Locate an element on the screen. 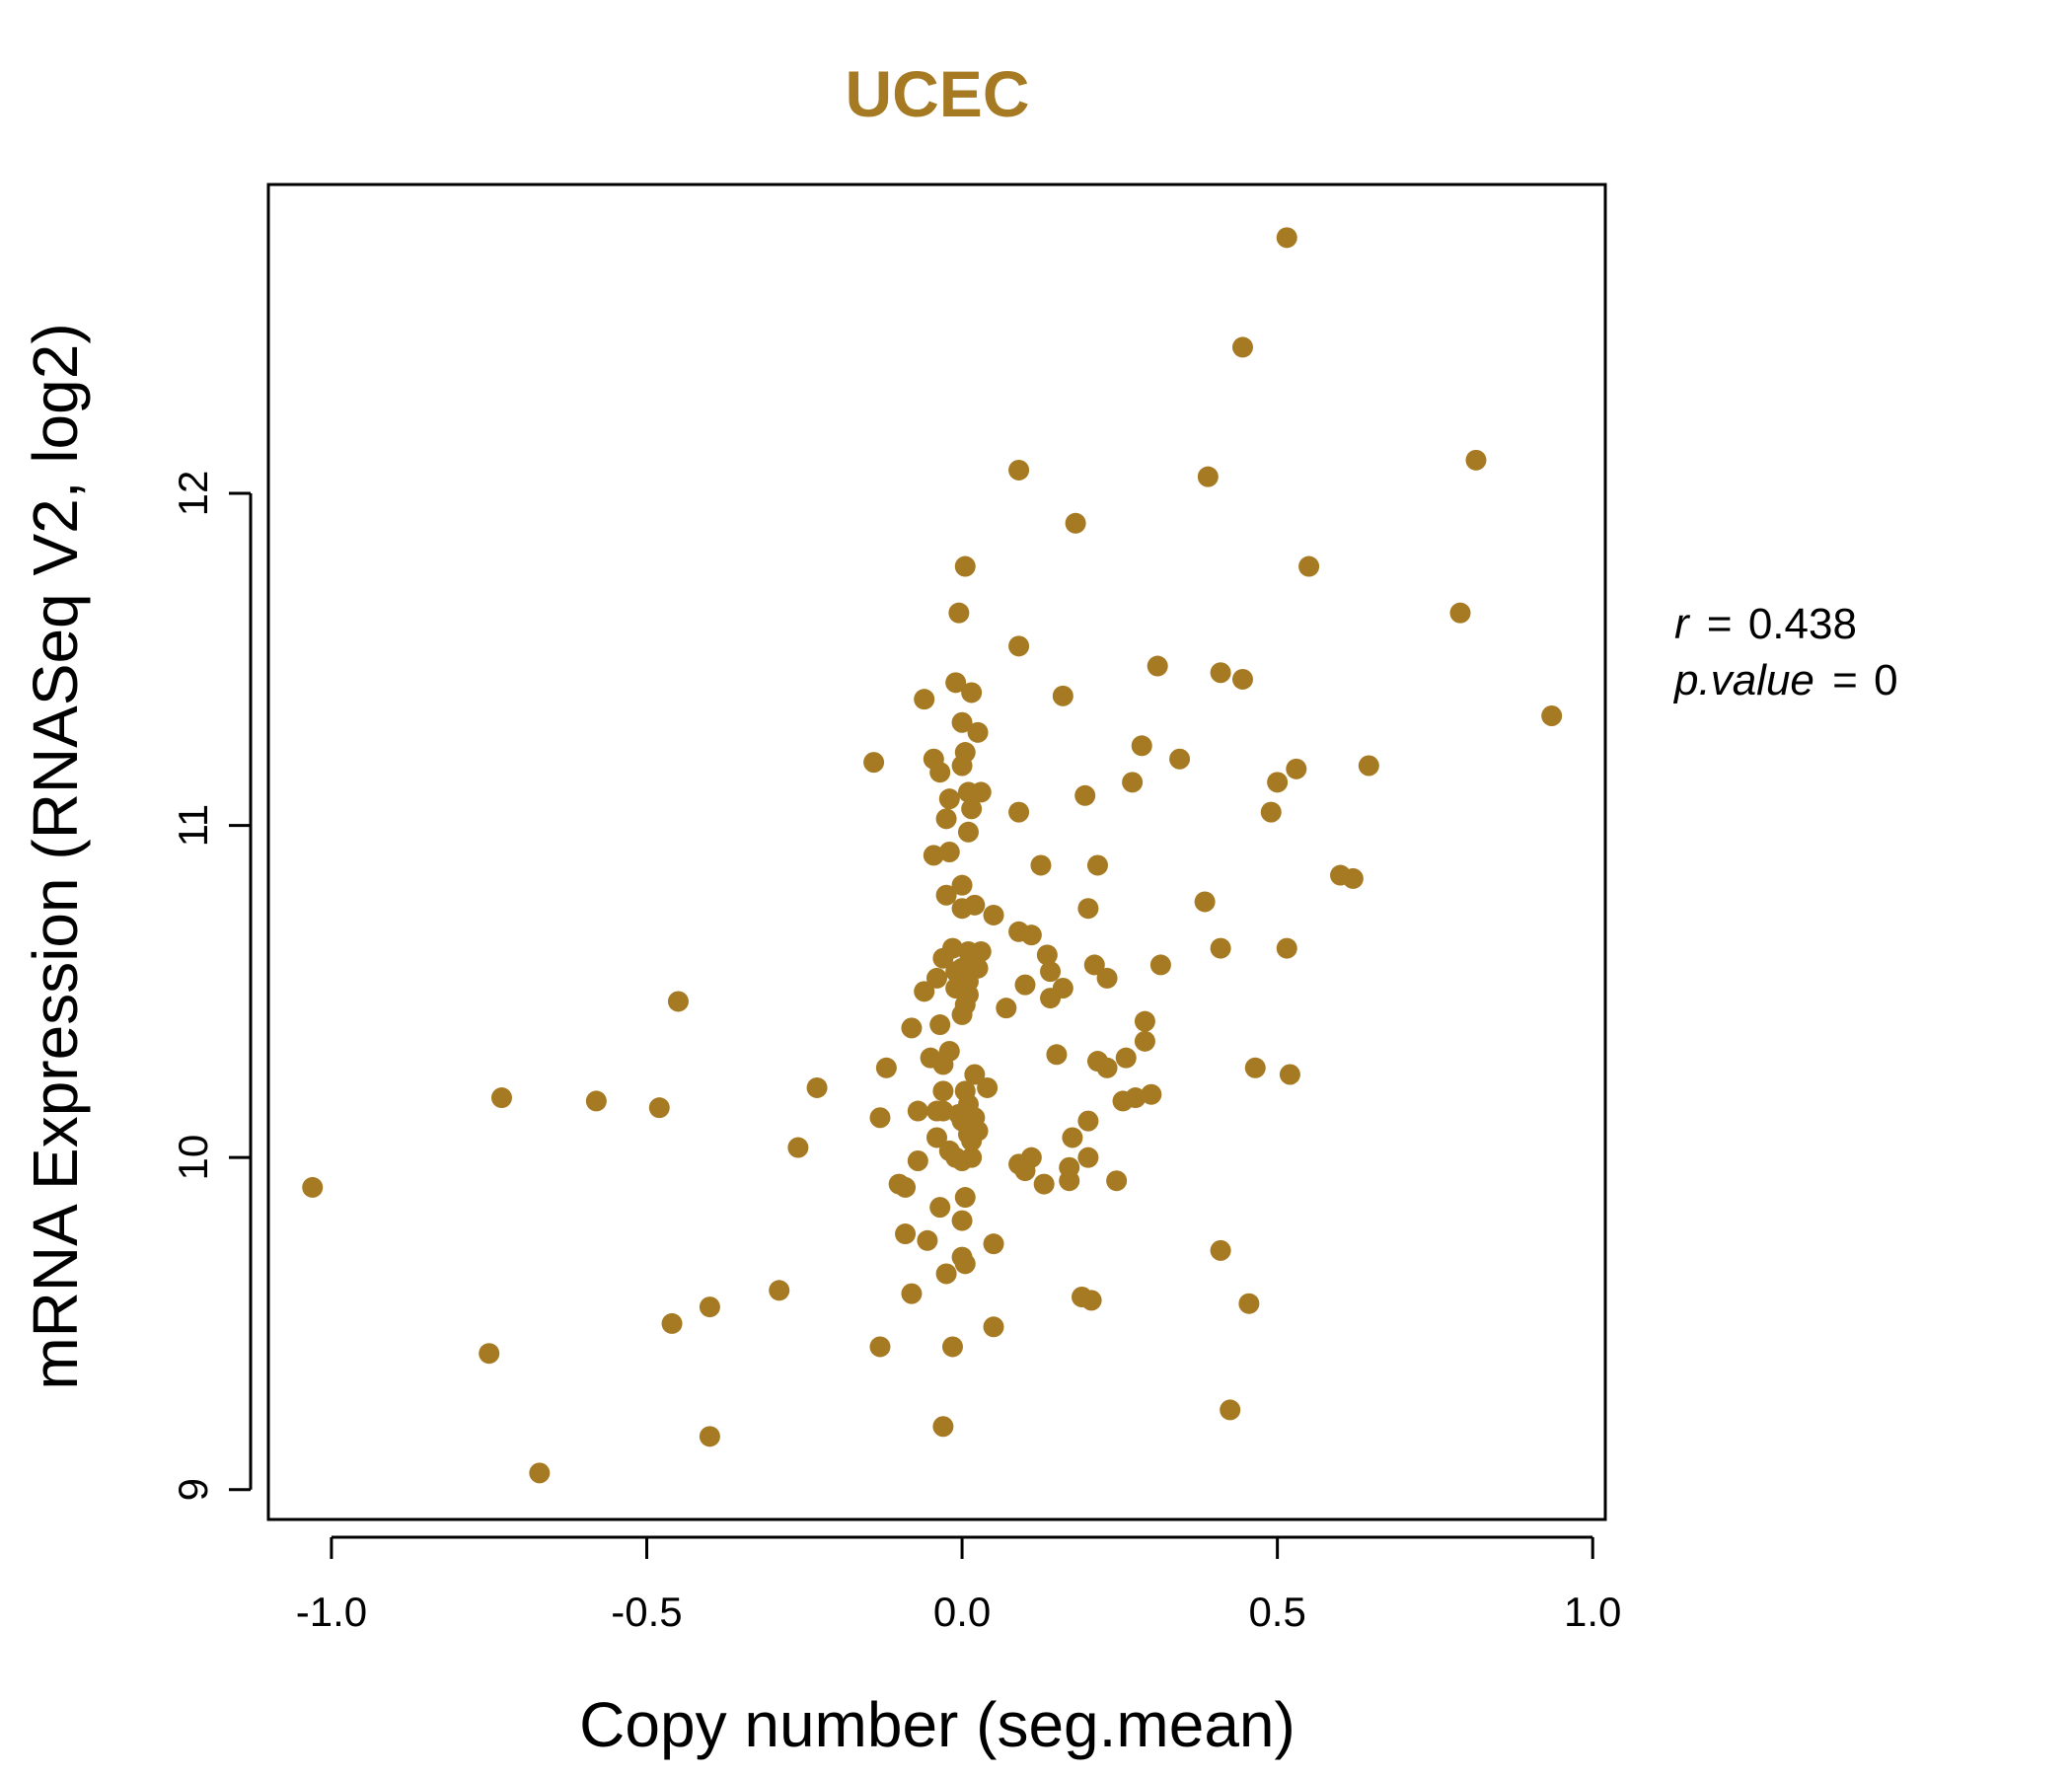  svg-text: p.value = 0 is located at coordinates (1785, 680).